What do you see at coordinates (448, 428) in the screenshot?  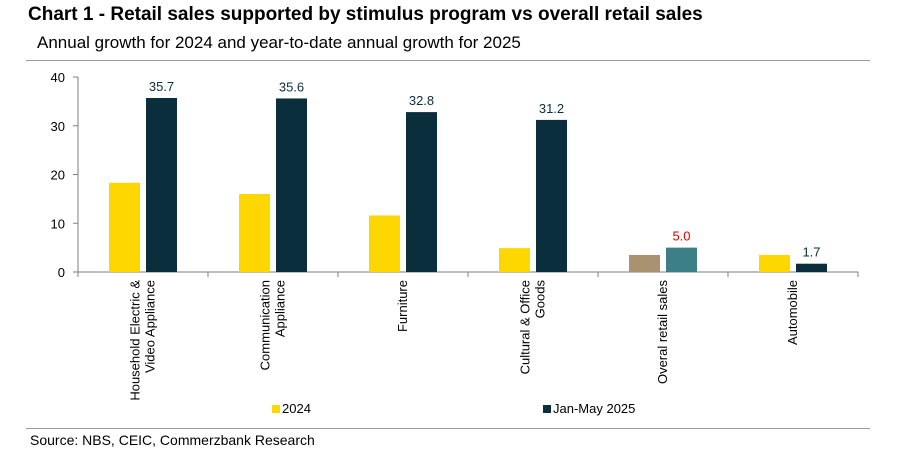 I see `bottom-divider` at bounding box center [448, 428].